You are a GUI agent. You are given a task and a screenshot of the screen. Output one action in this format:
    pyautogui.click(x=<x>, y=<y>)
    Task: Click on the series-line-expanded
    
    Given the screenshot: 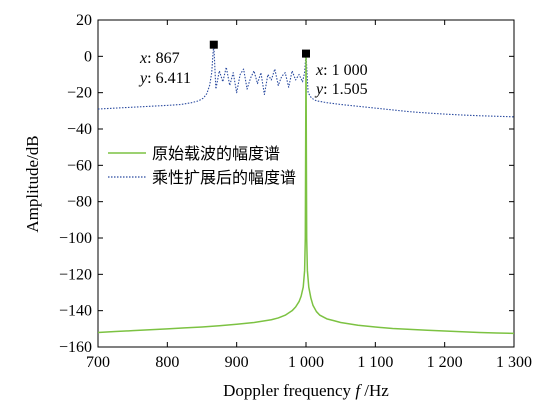 What is the action you would take?
    pyautogui.click(x=306, y=81)
    